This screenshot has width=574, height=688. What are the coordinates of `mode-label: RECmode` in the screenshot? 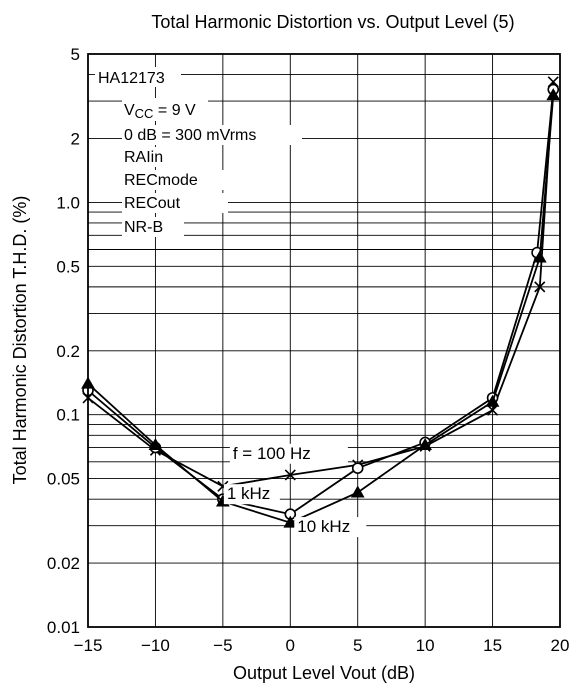 It's located at (161, 180).